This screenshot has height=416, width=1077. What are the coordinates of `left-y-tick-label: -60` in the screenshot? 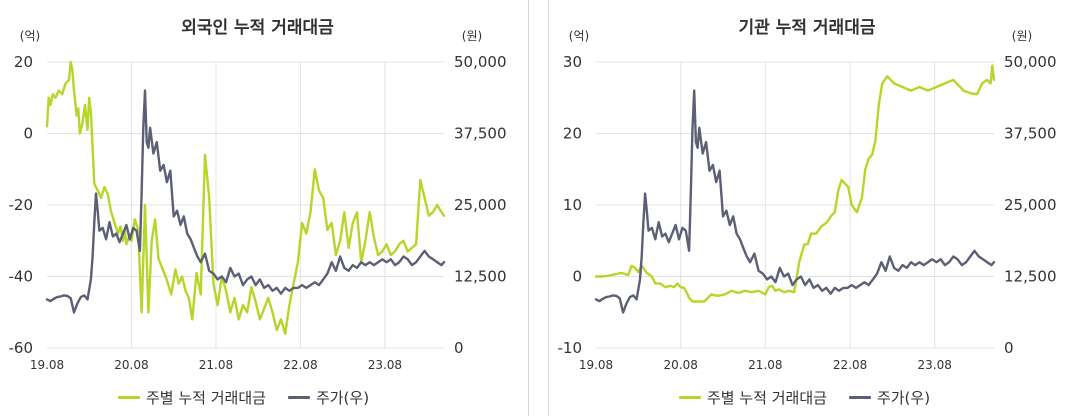 It's located at (21, 348).